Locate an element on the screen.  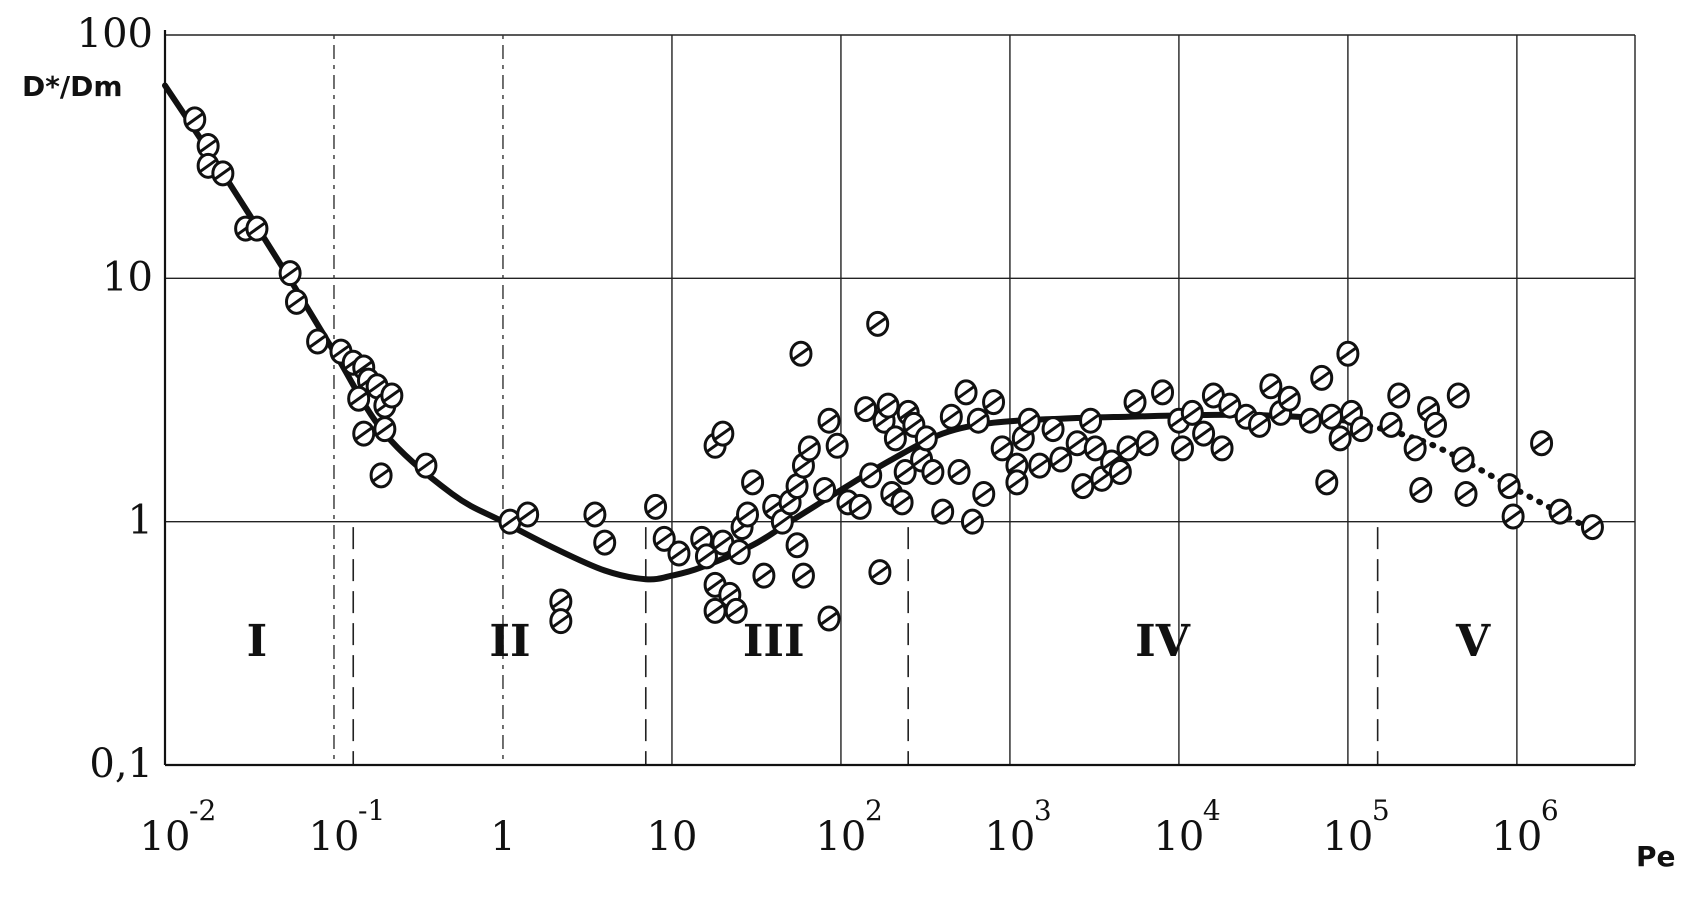
x-tick-label: 10 is located at coordinates (1009, 837).